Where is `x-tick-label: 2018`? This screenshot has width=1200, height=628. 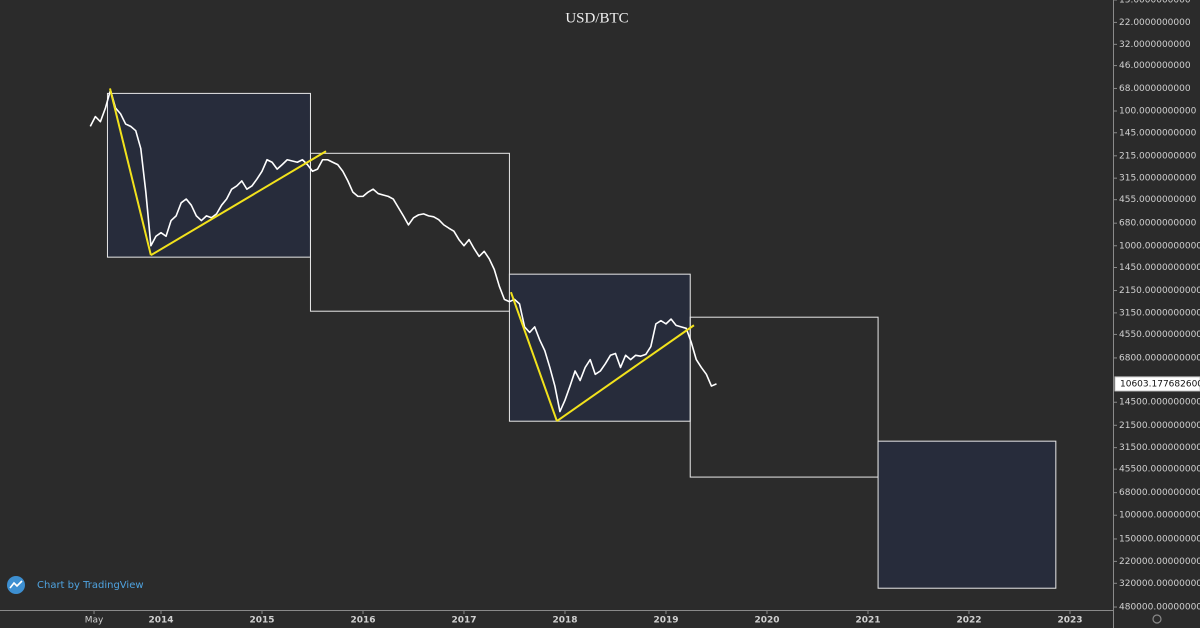
x-tick-label: 2018 is located at coordinates (564, 621).